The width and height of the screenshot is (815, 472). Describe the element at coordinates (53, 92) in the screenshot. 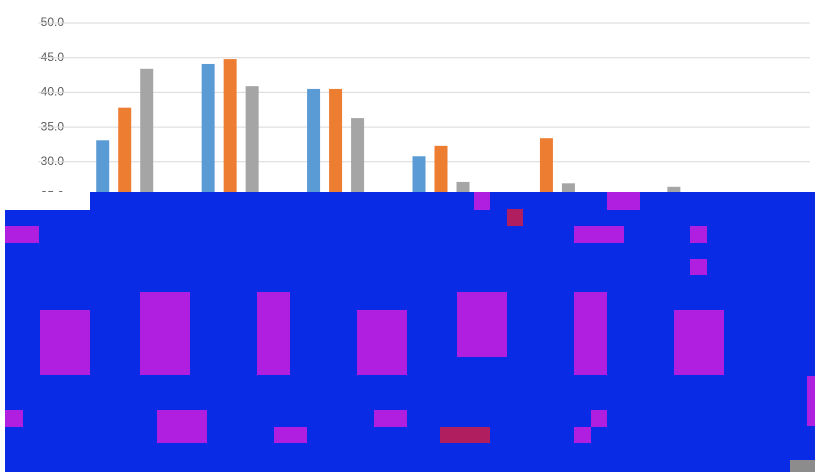

I see `y-tick-label: 40.0` at that location.